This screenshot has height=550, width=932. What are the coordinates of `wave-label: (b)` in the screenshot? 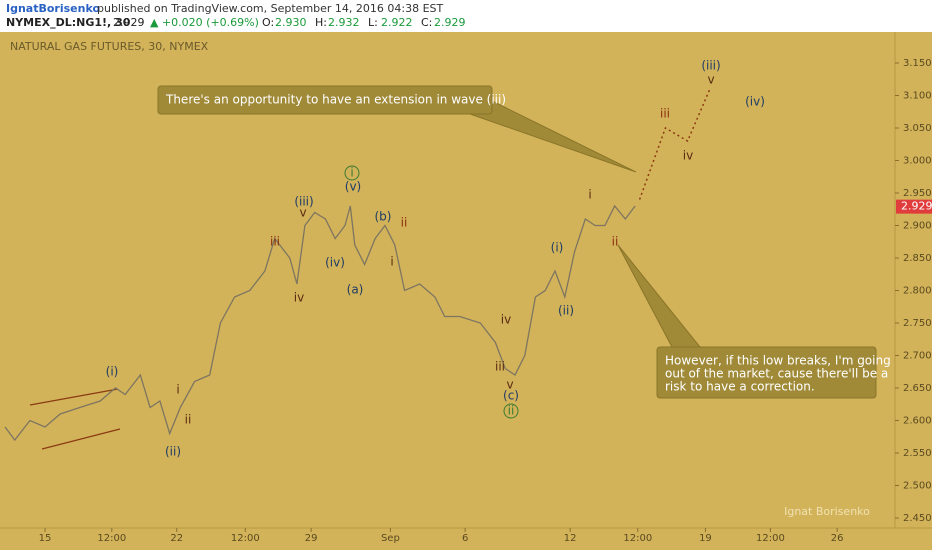 It's located at (383, 217).